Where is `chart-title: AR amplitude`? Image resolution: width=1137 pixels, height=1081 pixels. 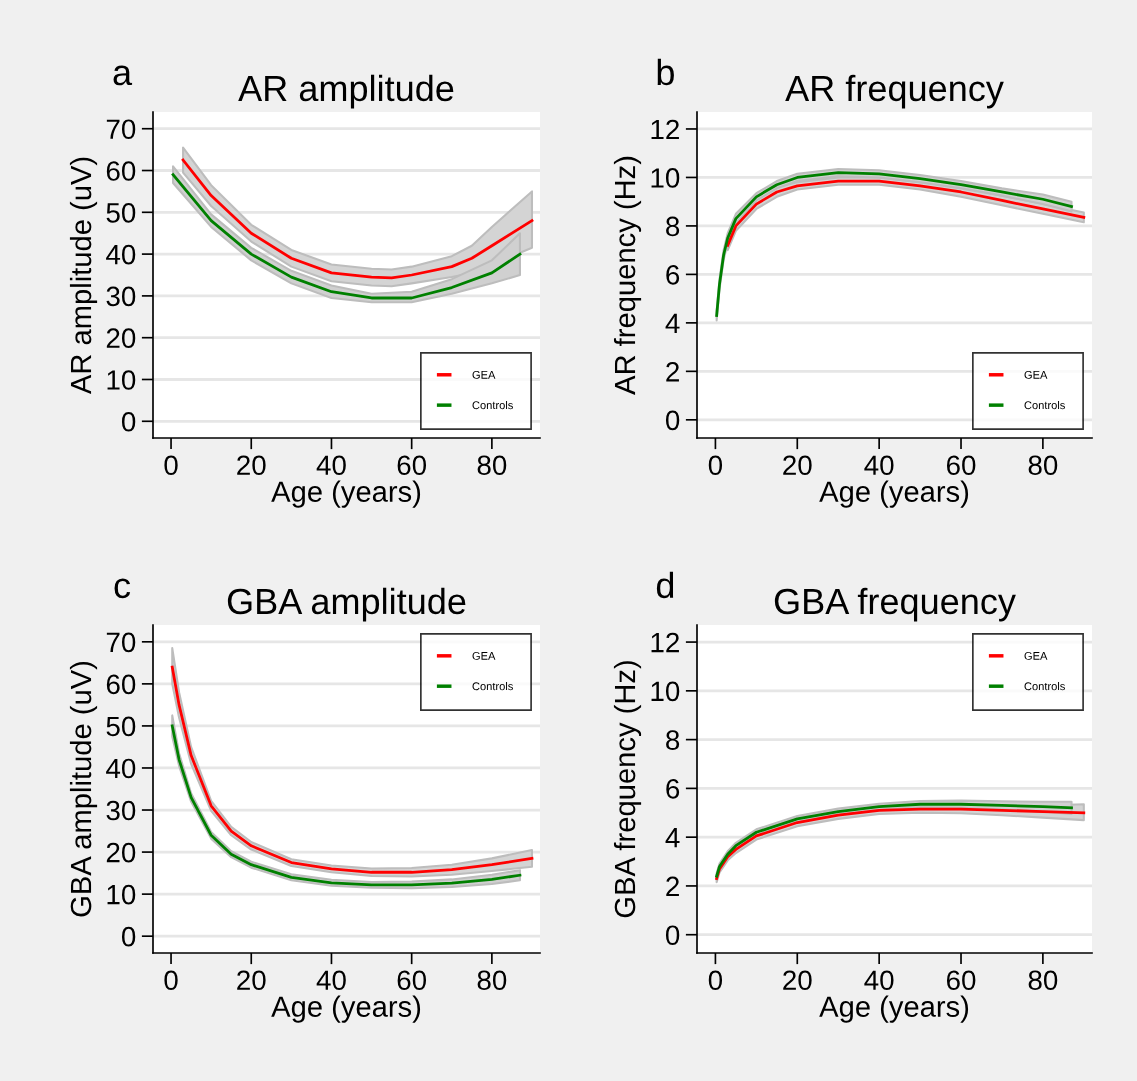 chart-title: AR amplitude is located at coordinates (346, 91).